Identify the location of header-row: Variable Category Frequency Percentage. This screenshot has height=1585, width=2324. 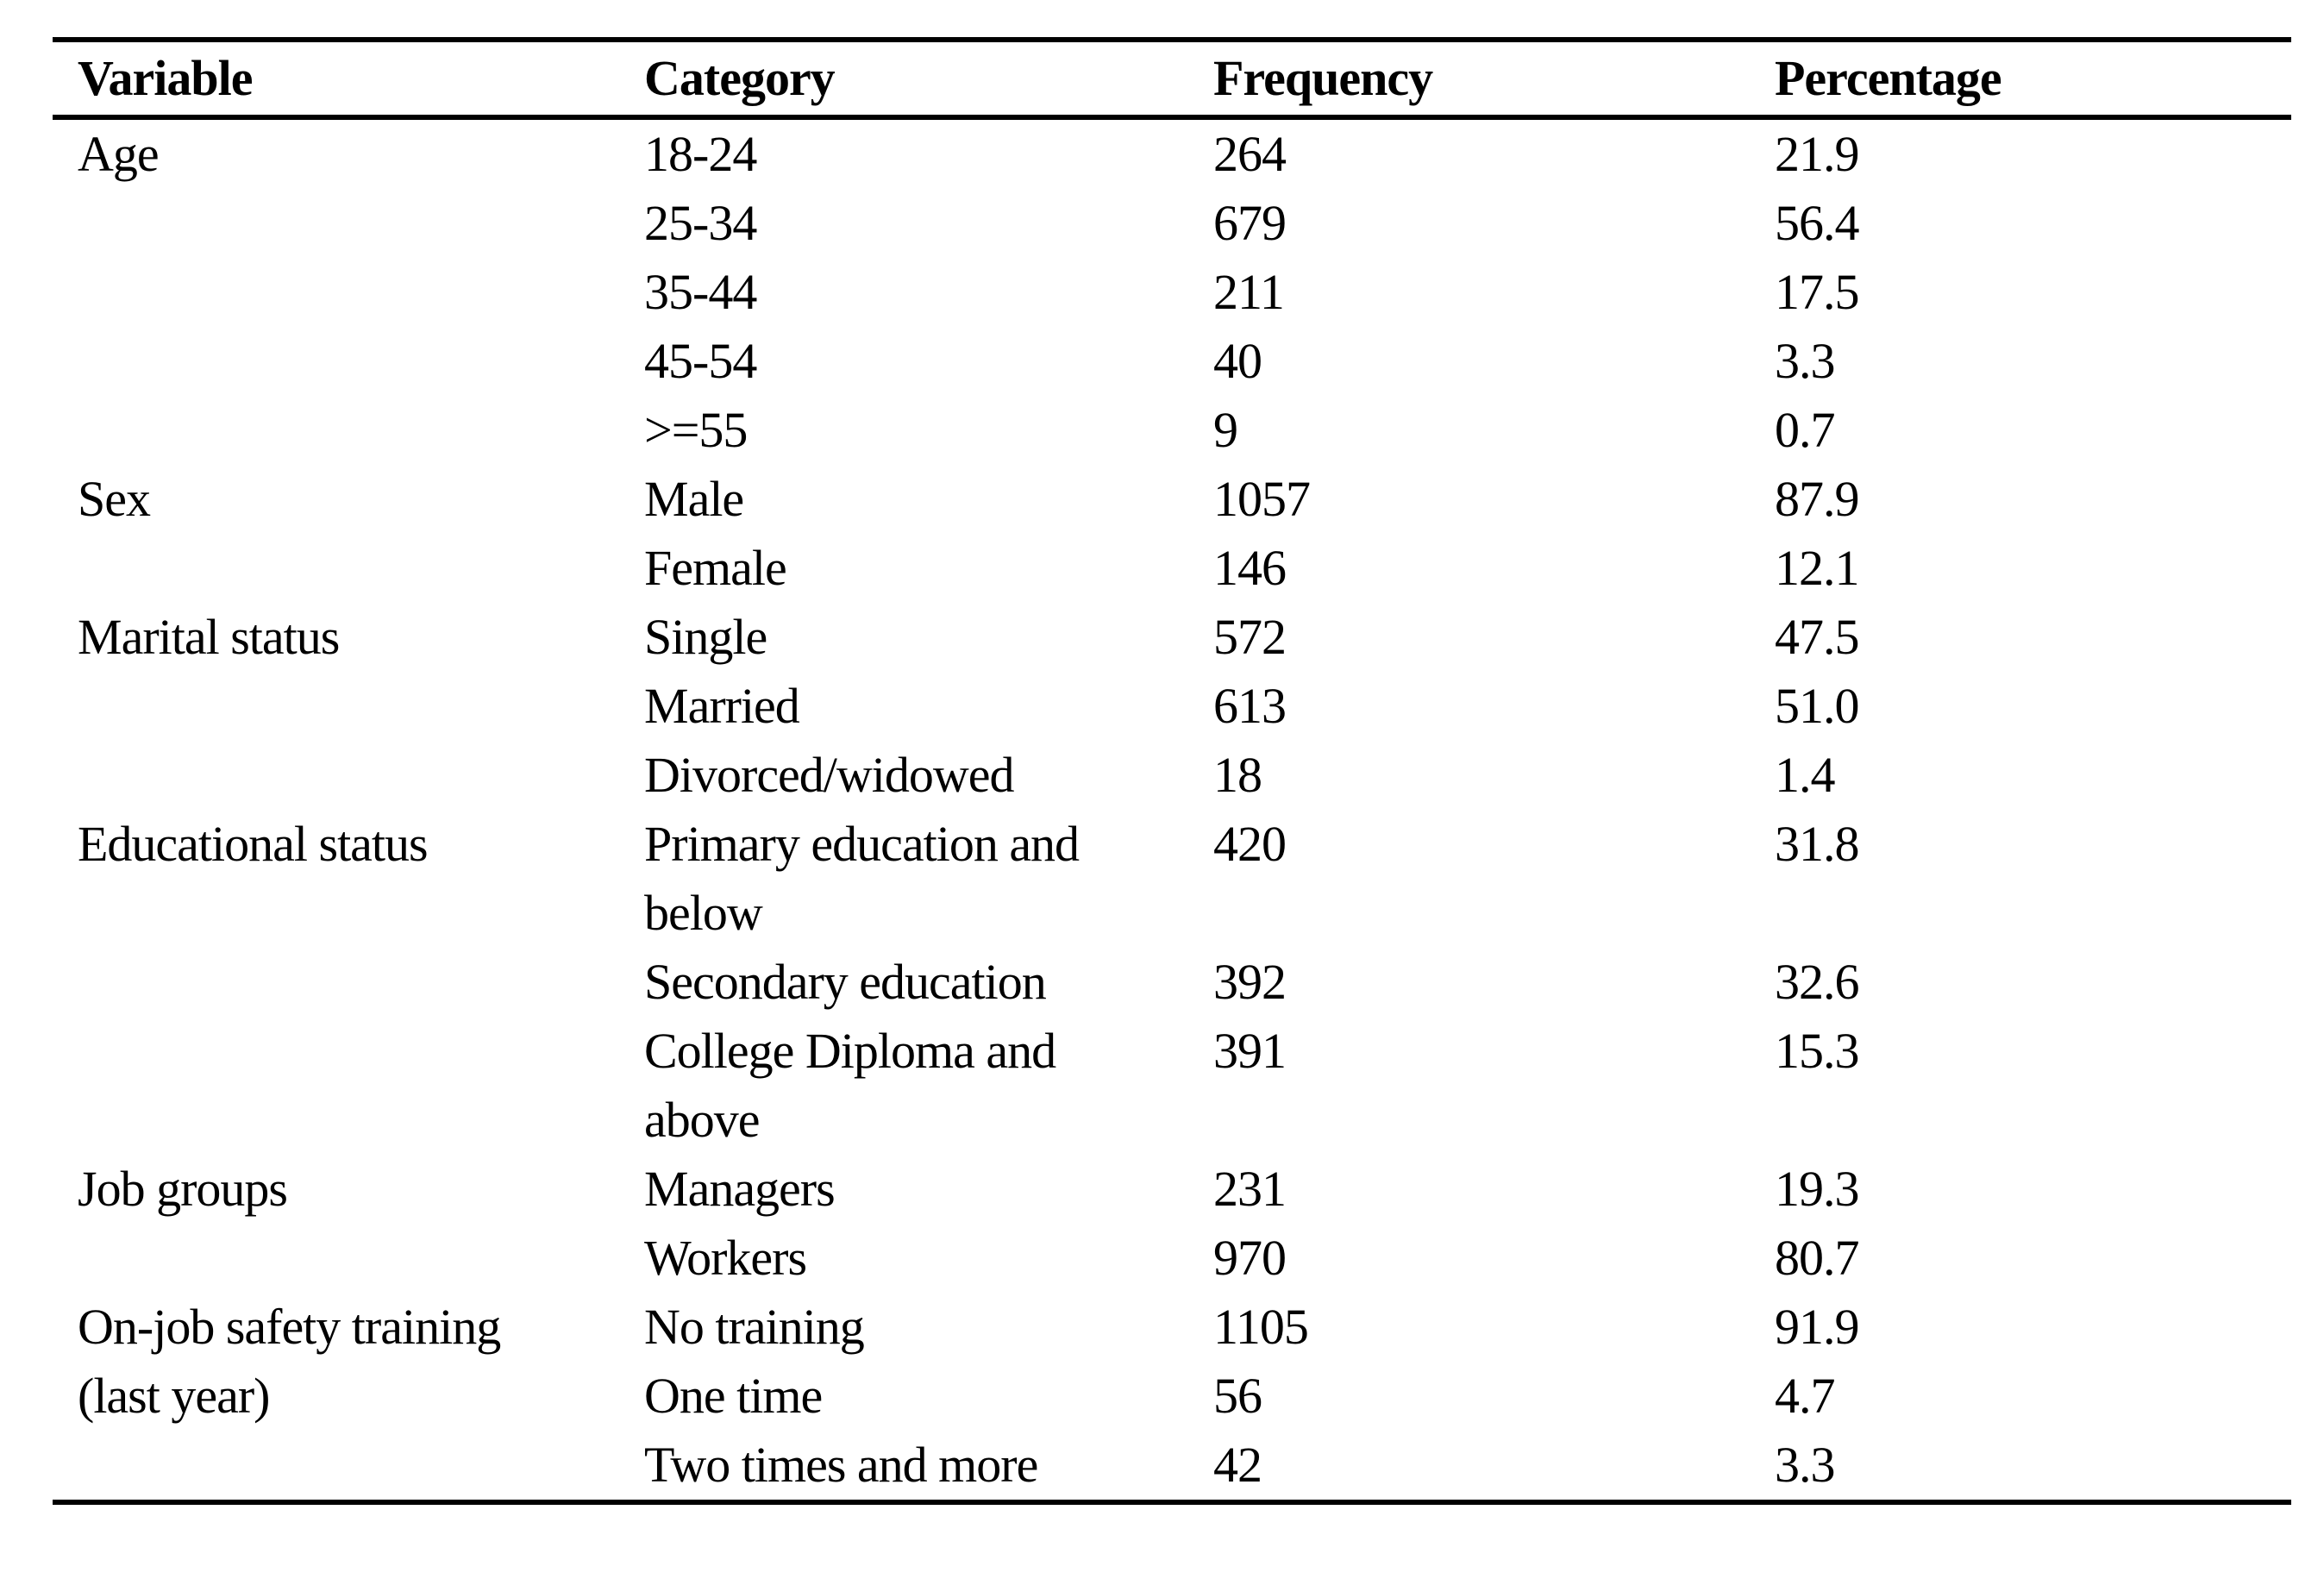
(1172, 80).